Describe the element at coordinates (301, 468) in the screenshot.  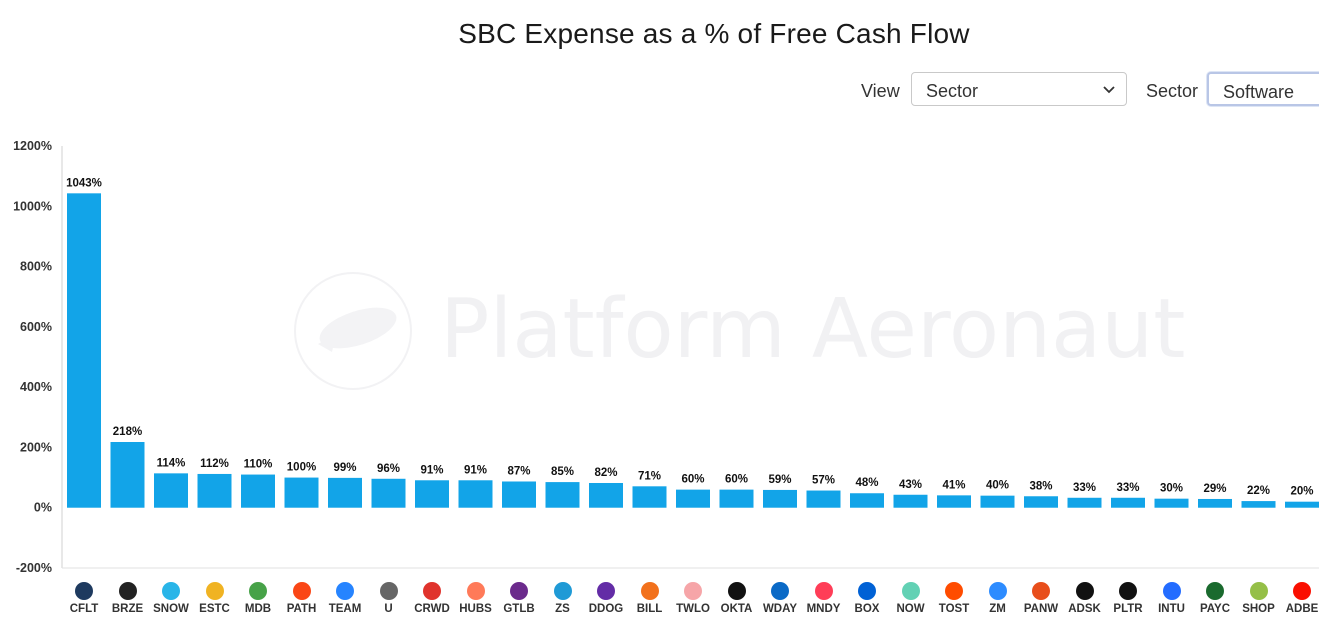
I see `data-label: 100%` at that location.